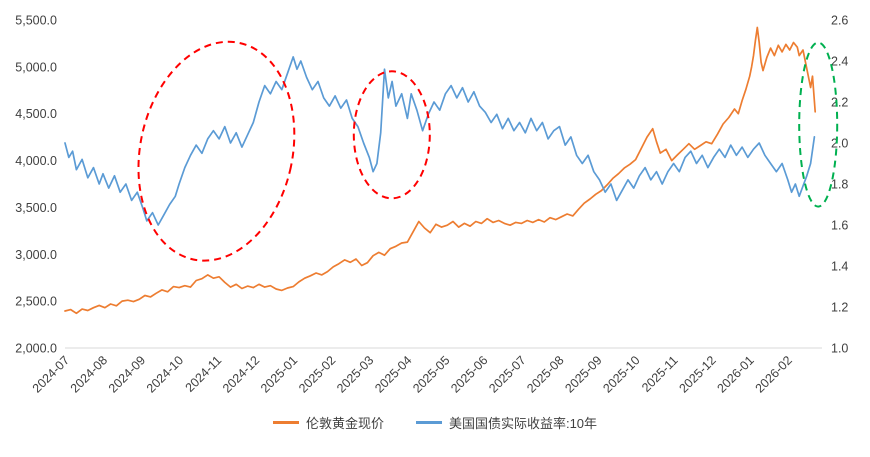 The image size is (870, 457). What do you see at coordinates (839, 308) in the screenshot?
I see `right-axis-tick-label: 1.2` at bounding box center [839, 308].